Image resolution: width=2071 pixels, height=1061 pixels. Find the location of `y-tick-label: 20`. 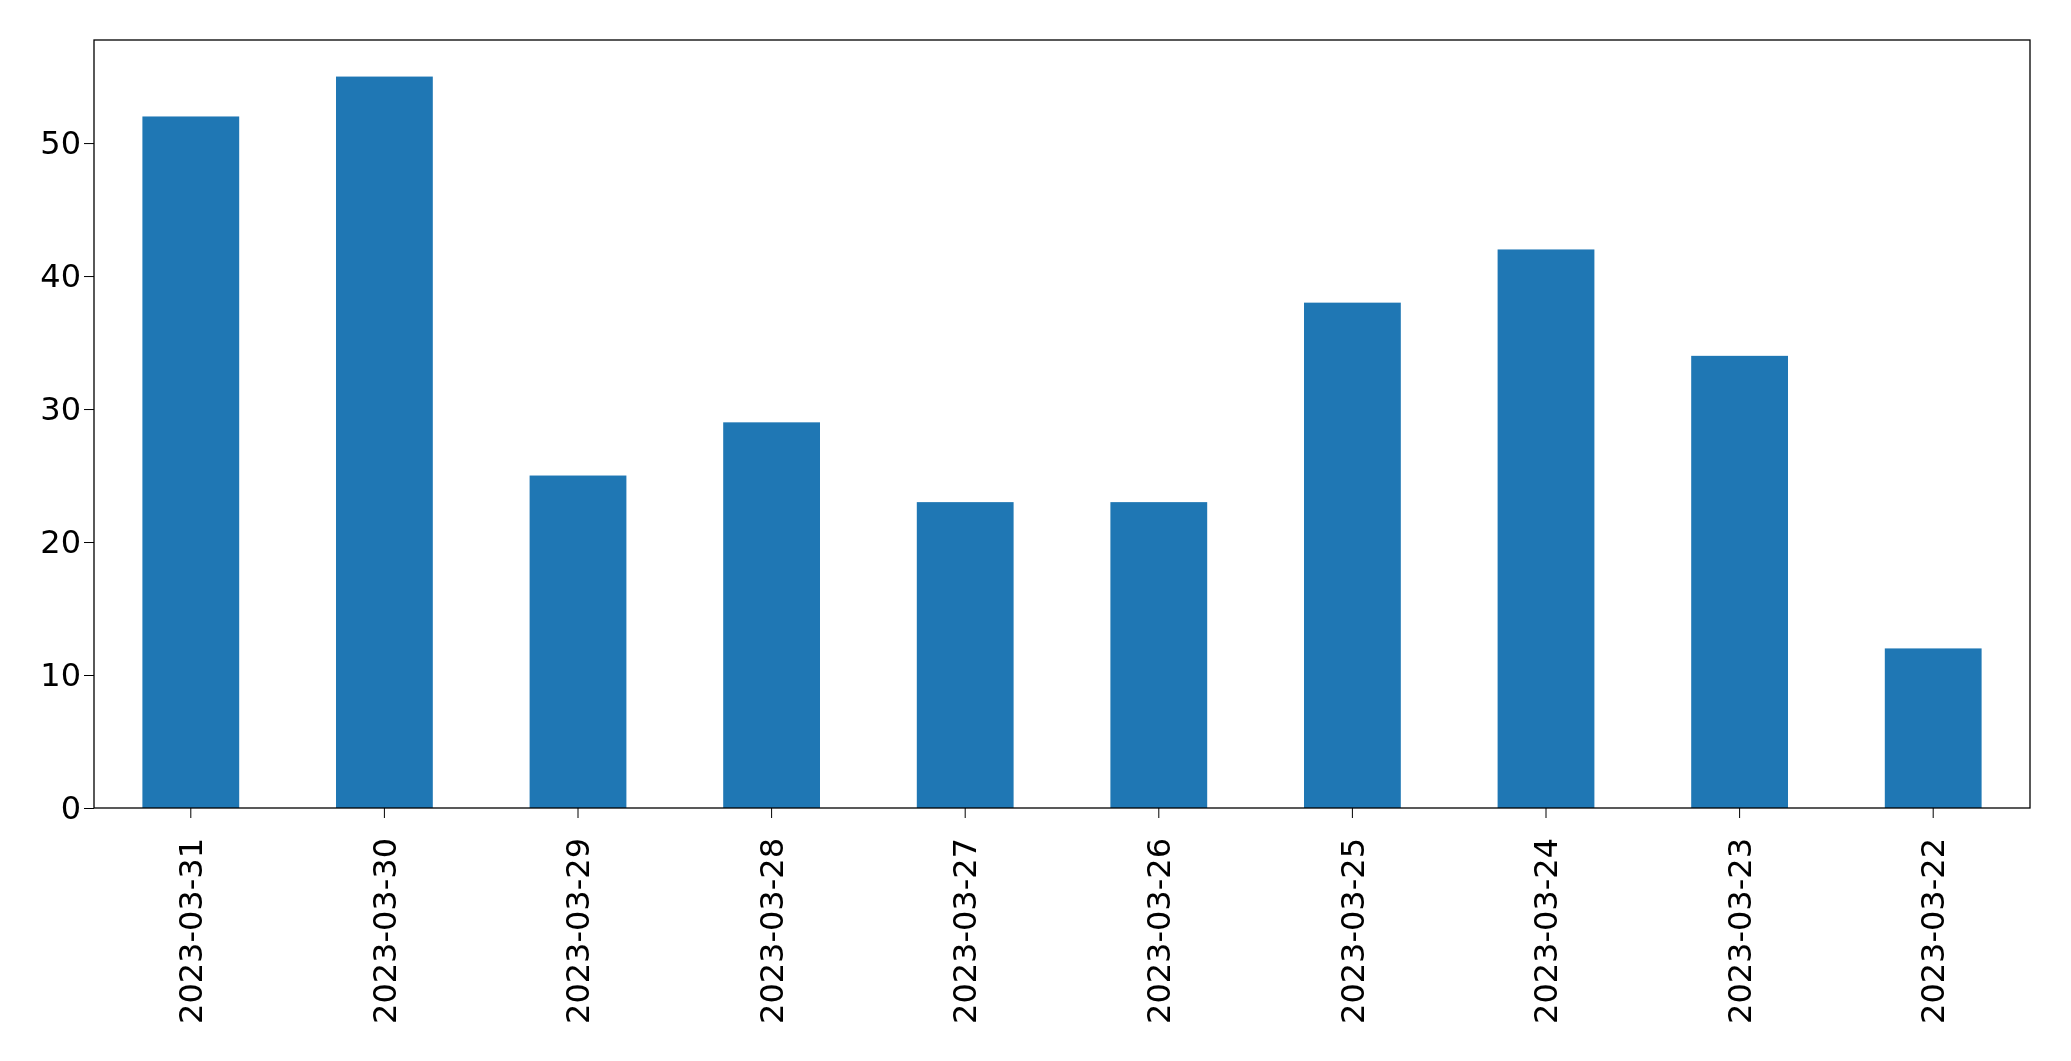

y-tick-label: 20 is located at coordinates (60, 541).